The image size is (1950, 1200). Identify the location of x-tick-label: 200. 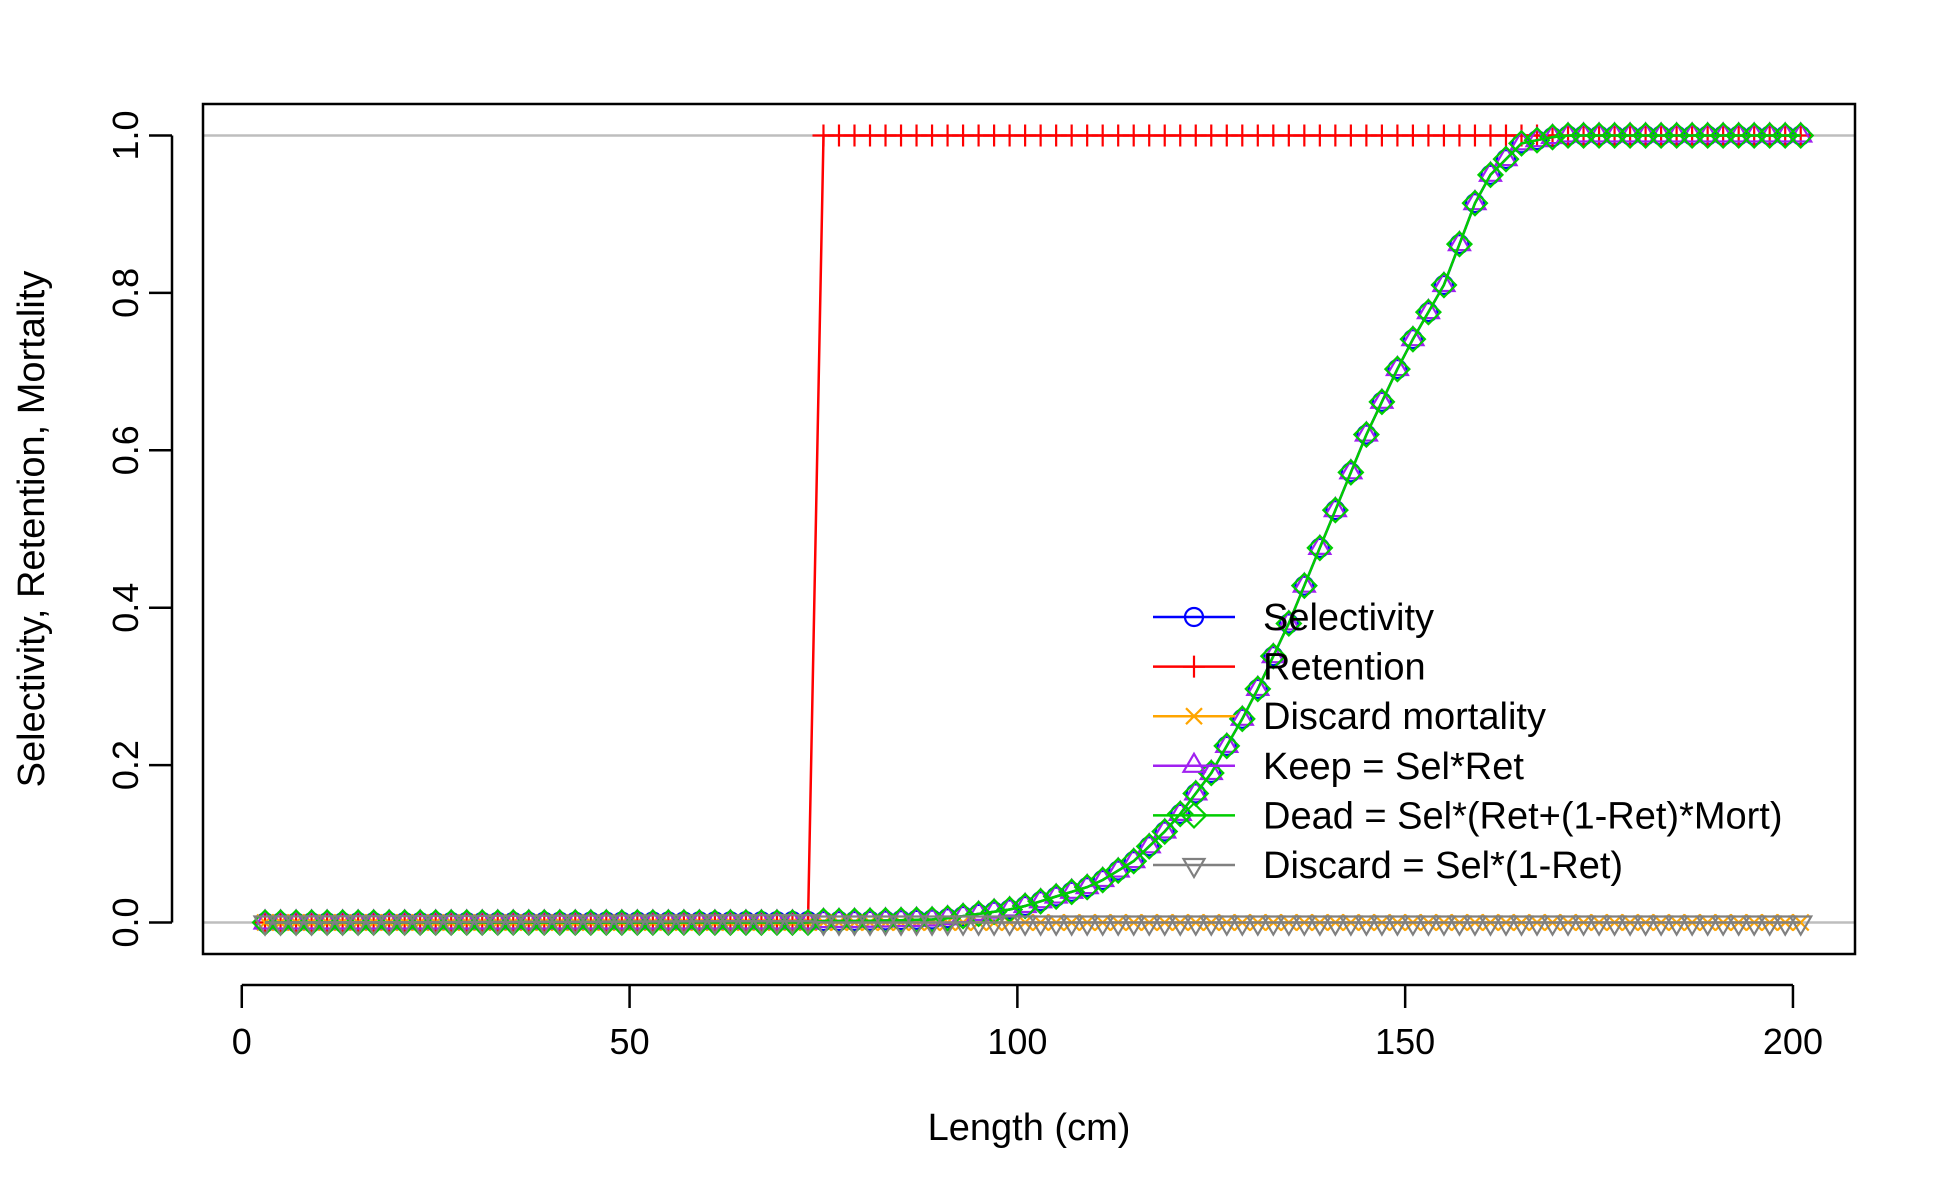
(1793, 1041).